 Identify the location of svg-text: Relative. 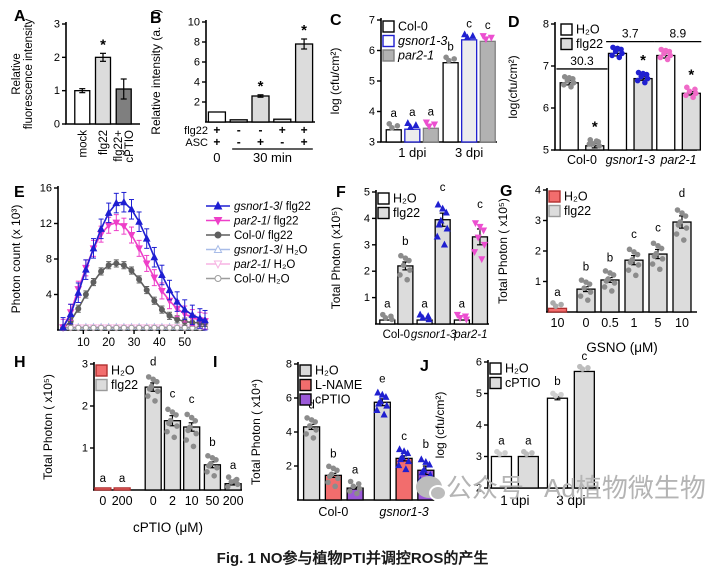
(17, 74).